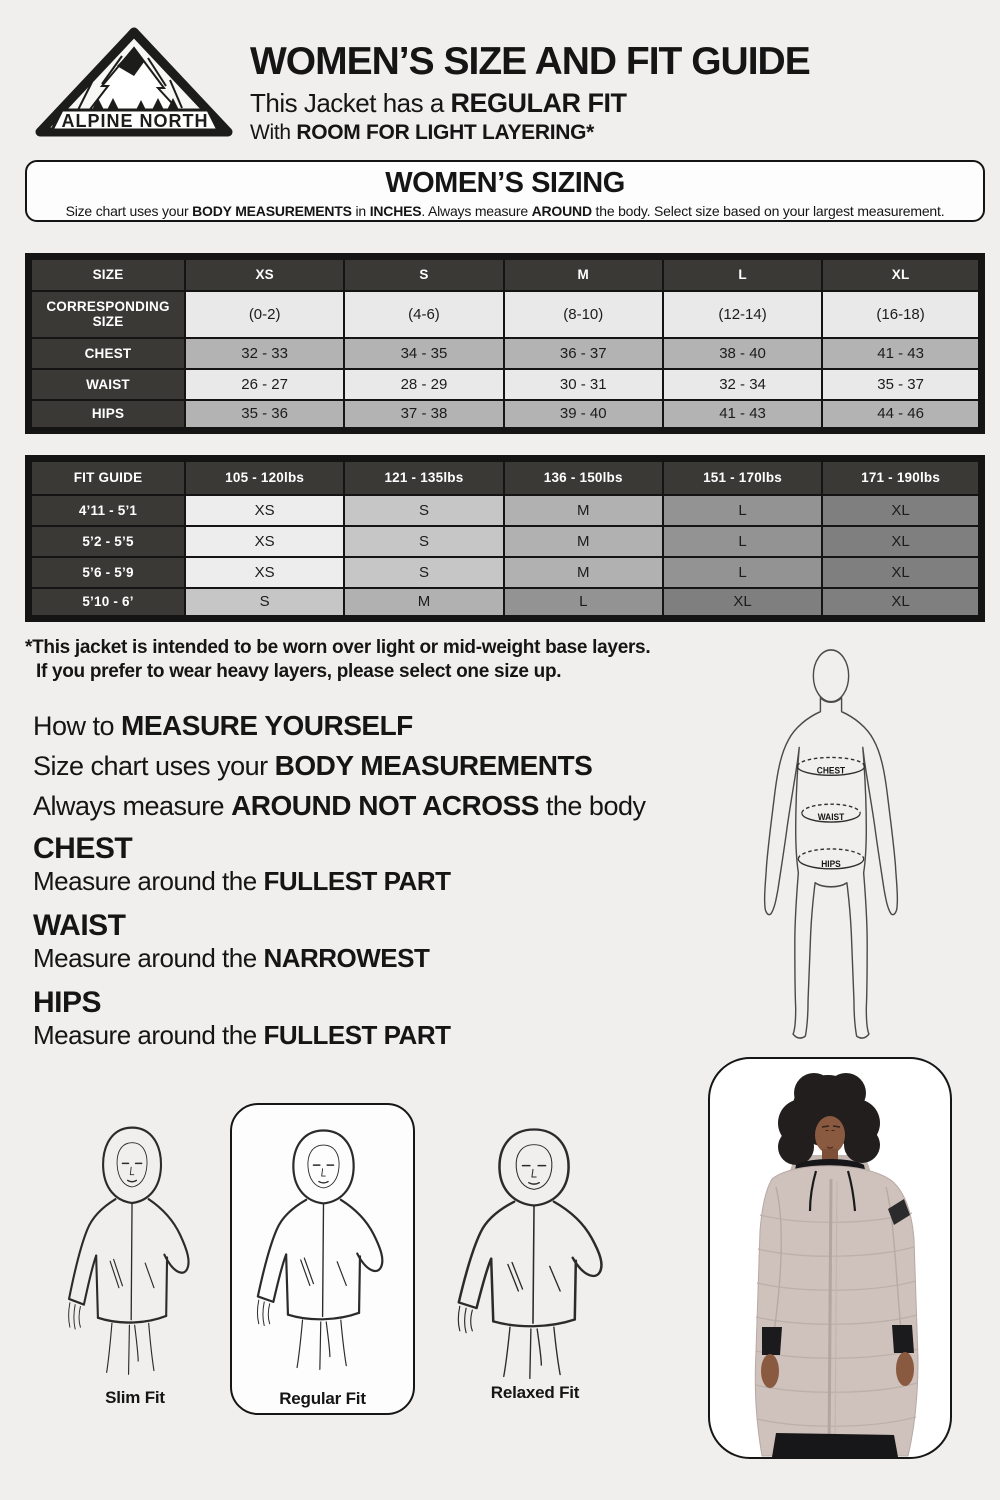 The height and width of the screenshot is (1500, 1000). I want to click on logo-wordmark: ALPINE NORTH, so click(135, 121).